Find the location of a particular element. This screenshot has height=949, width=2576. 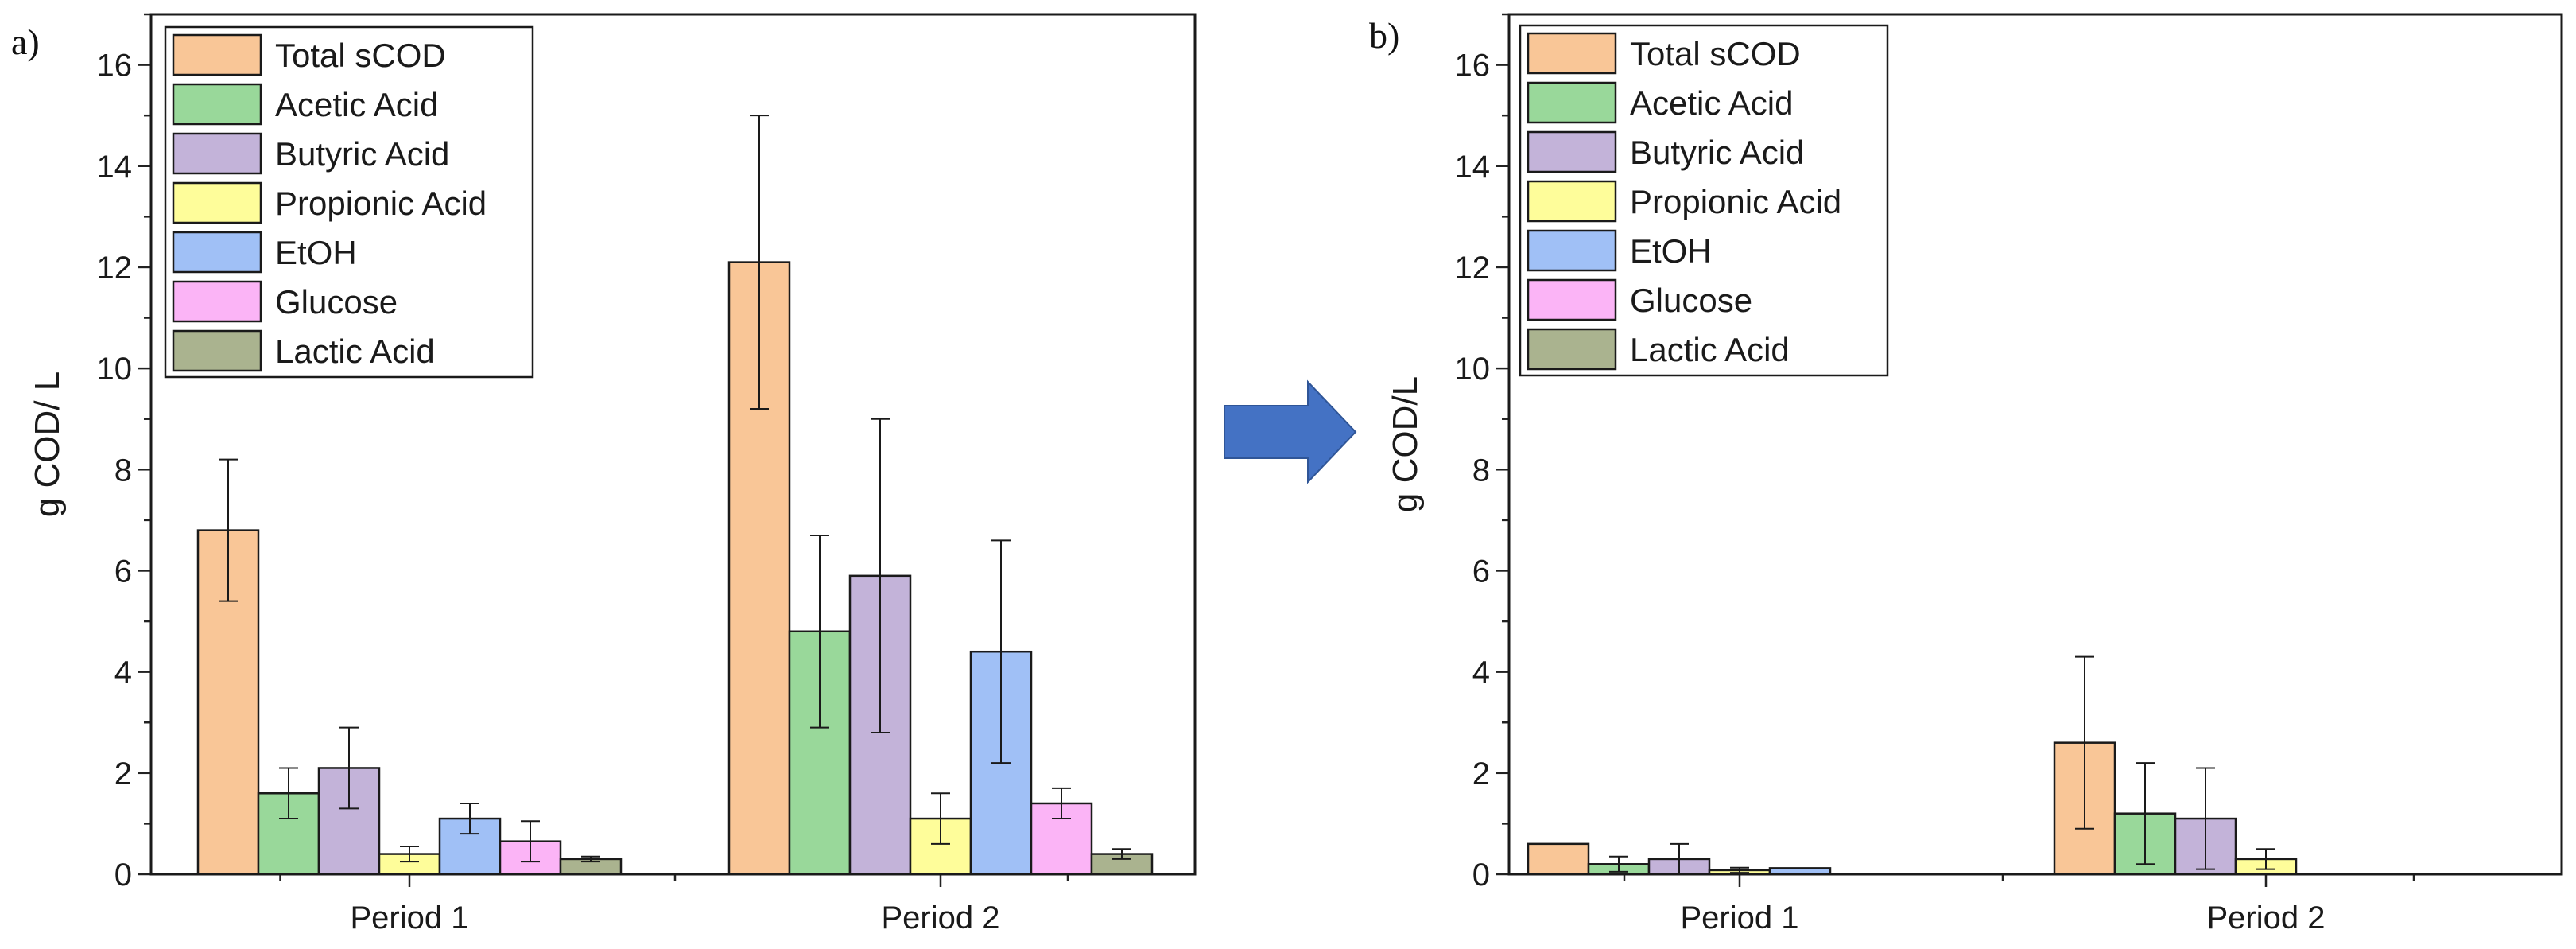

bar is located at coordinates (1559, 859).